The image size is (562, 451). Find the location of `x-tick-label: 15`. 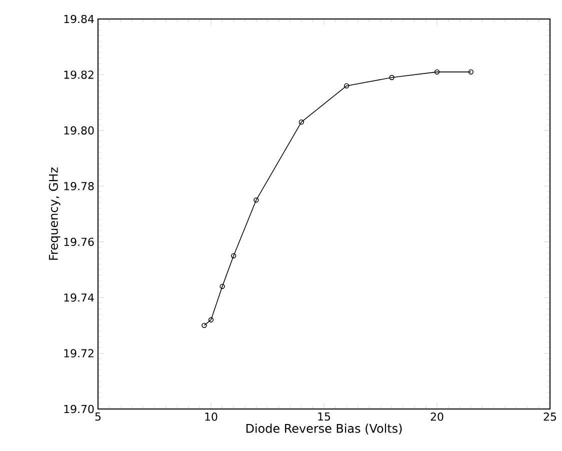

x-tick-label: 15 is located at coordinates (324, 416).